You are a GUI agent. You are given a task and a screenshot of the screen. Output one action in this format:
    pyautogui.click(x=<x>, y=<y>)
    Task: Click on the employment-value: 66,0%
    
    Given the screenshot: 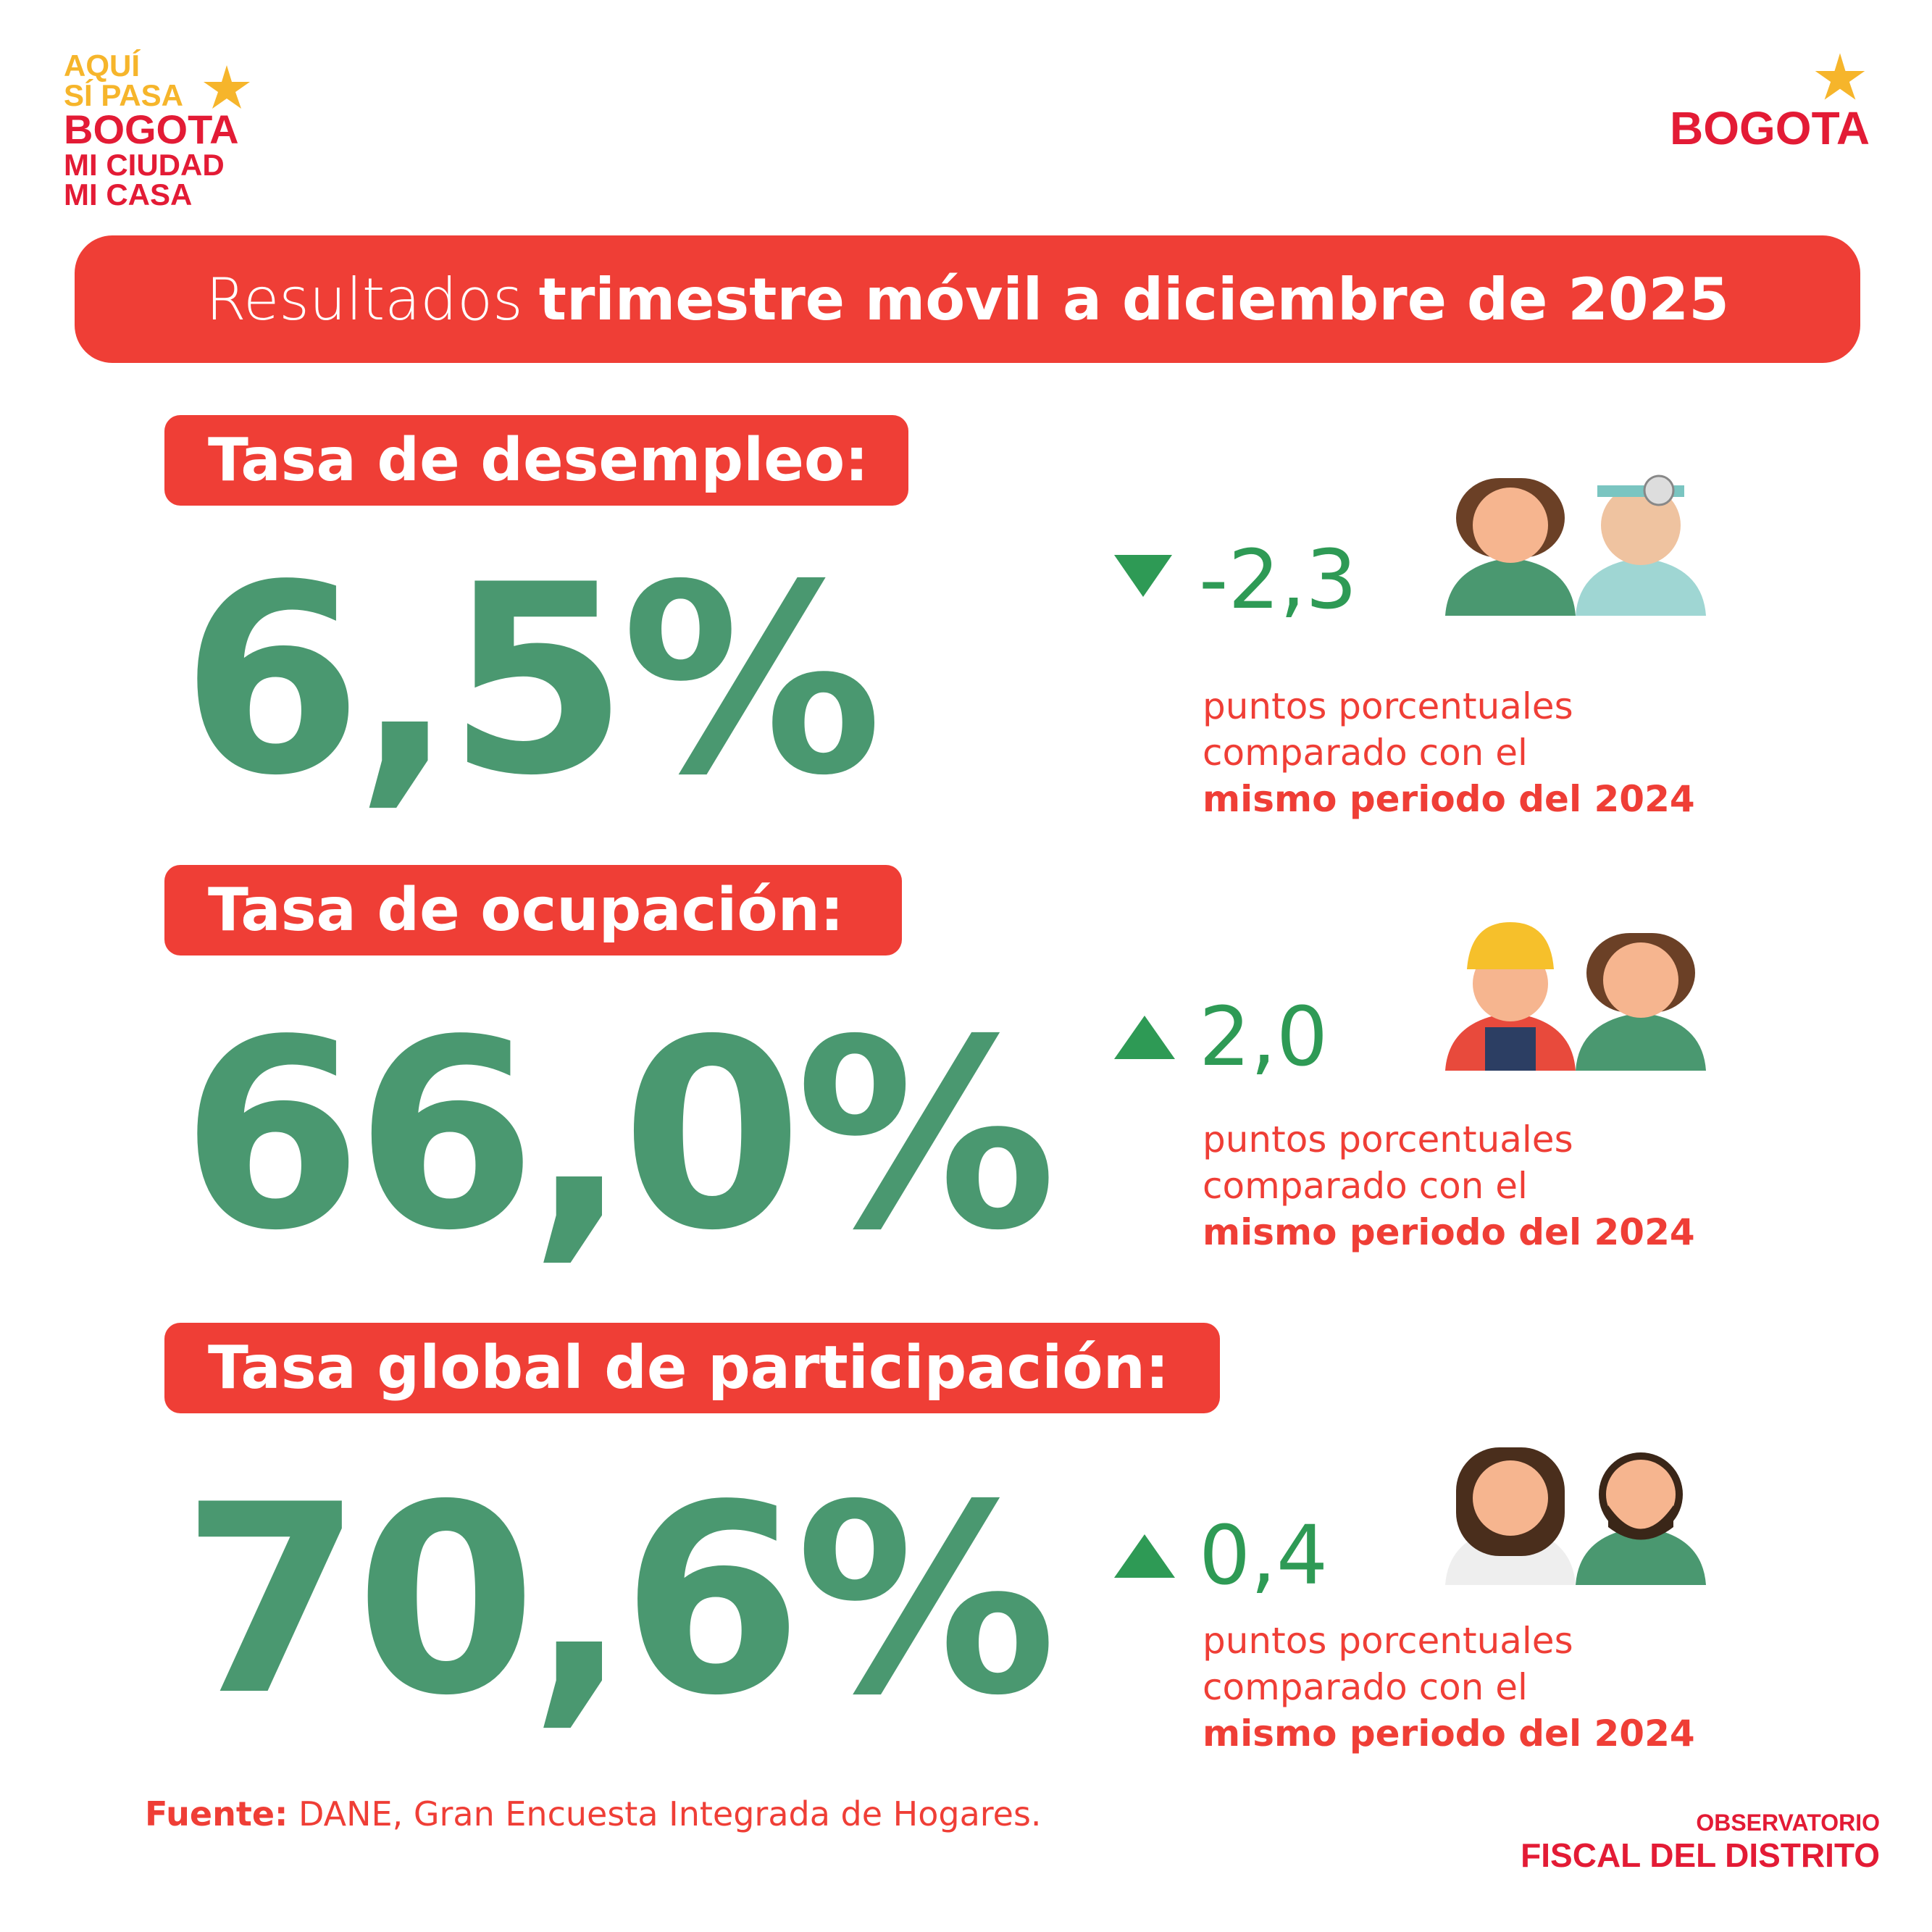 What is the action you would take?
    pyautogui.click(x=619, y=1135)
    